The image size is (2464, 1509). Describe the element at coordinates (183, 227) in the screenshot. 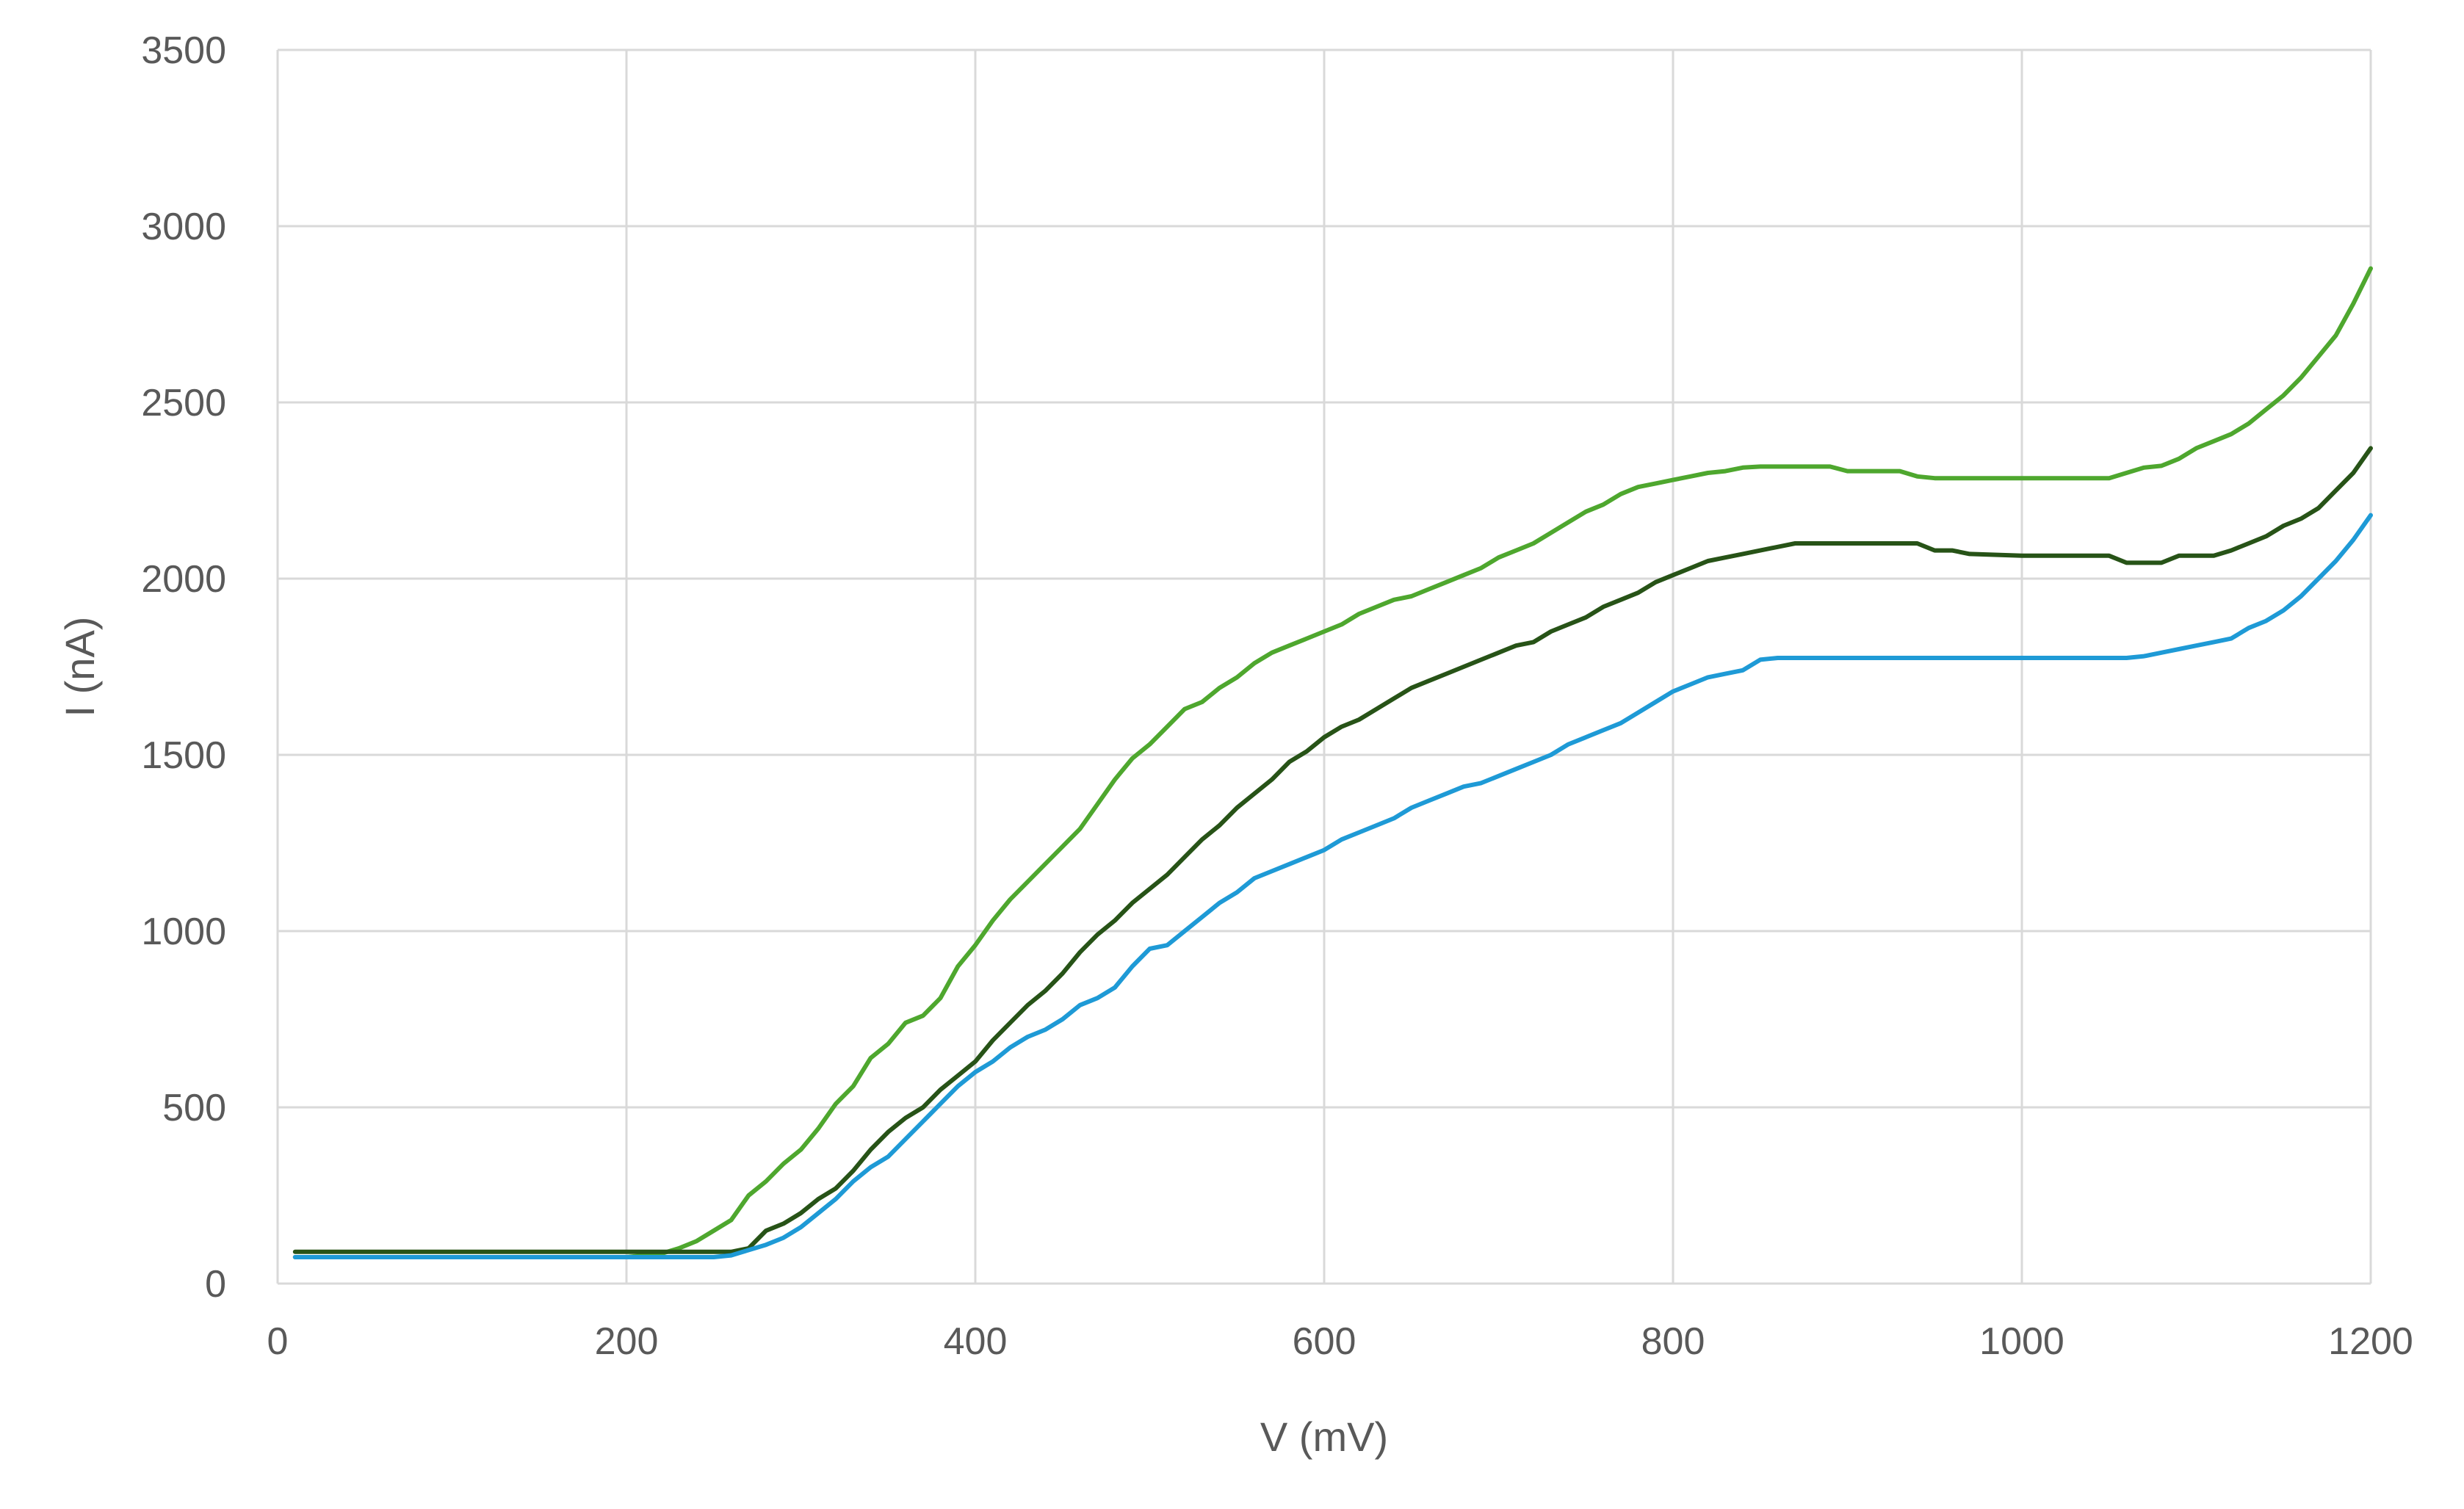

I see `y-tick-label: 3000` at that location.